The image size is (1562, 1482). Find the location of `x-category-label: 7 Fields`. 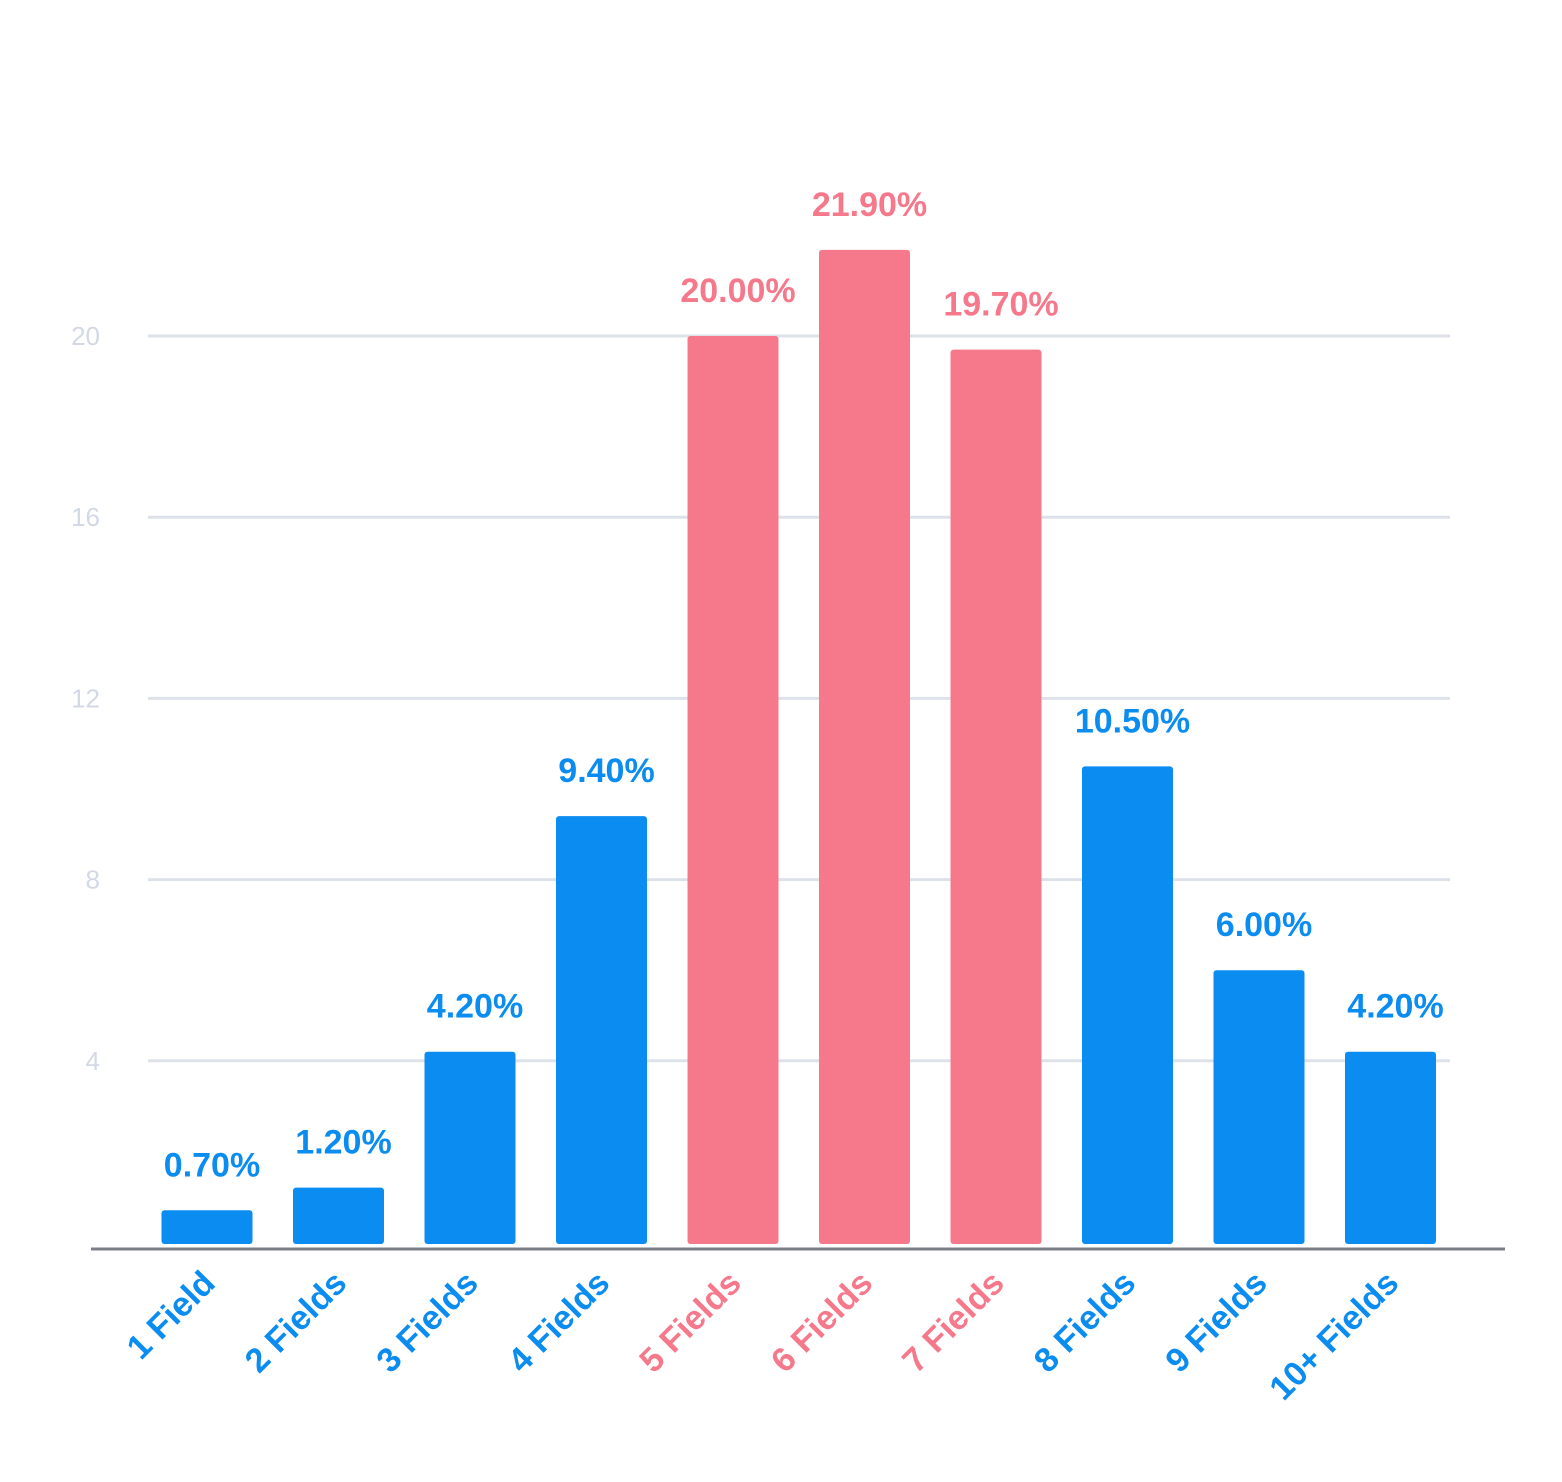

x-category-label: 7 Fields is located at coordinates (953, 1322).